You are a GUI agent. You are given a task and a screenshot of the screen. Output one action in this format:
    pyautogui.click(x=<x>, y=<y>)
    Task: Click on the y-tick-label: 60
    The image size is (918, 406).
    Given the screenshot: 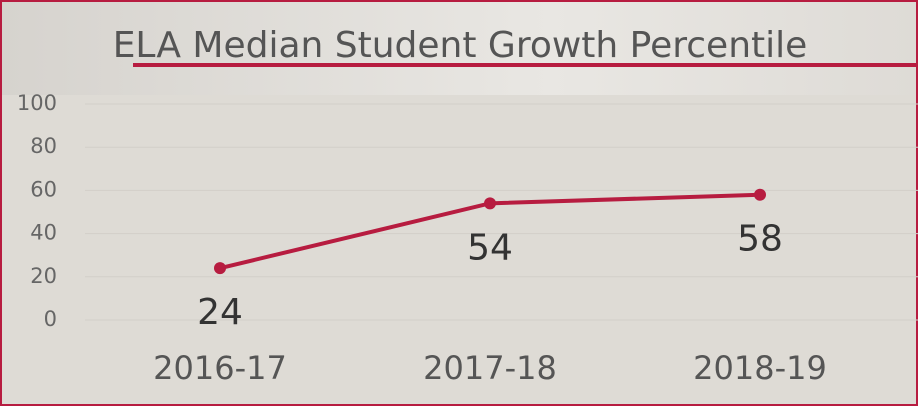 What is the action you would take?
    pyautogui.click(x=43, y=189)
    